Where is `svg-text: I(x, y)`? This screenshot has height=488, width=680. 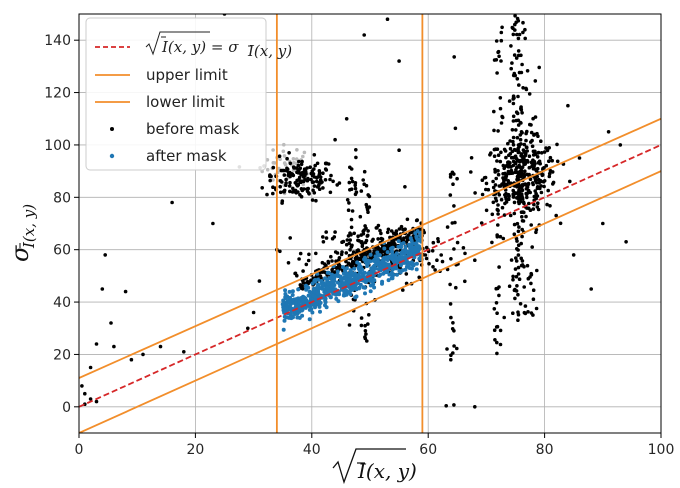
svg-text: I(x, y) is located at coordinates (387, 471).